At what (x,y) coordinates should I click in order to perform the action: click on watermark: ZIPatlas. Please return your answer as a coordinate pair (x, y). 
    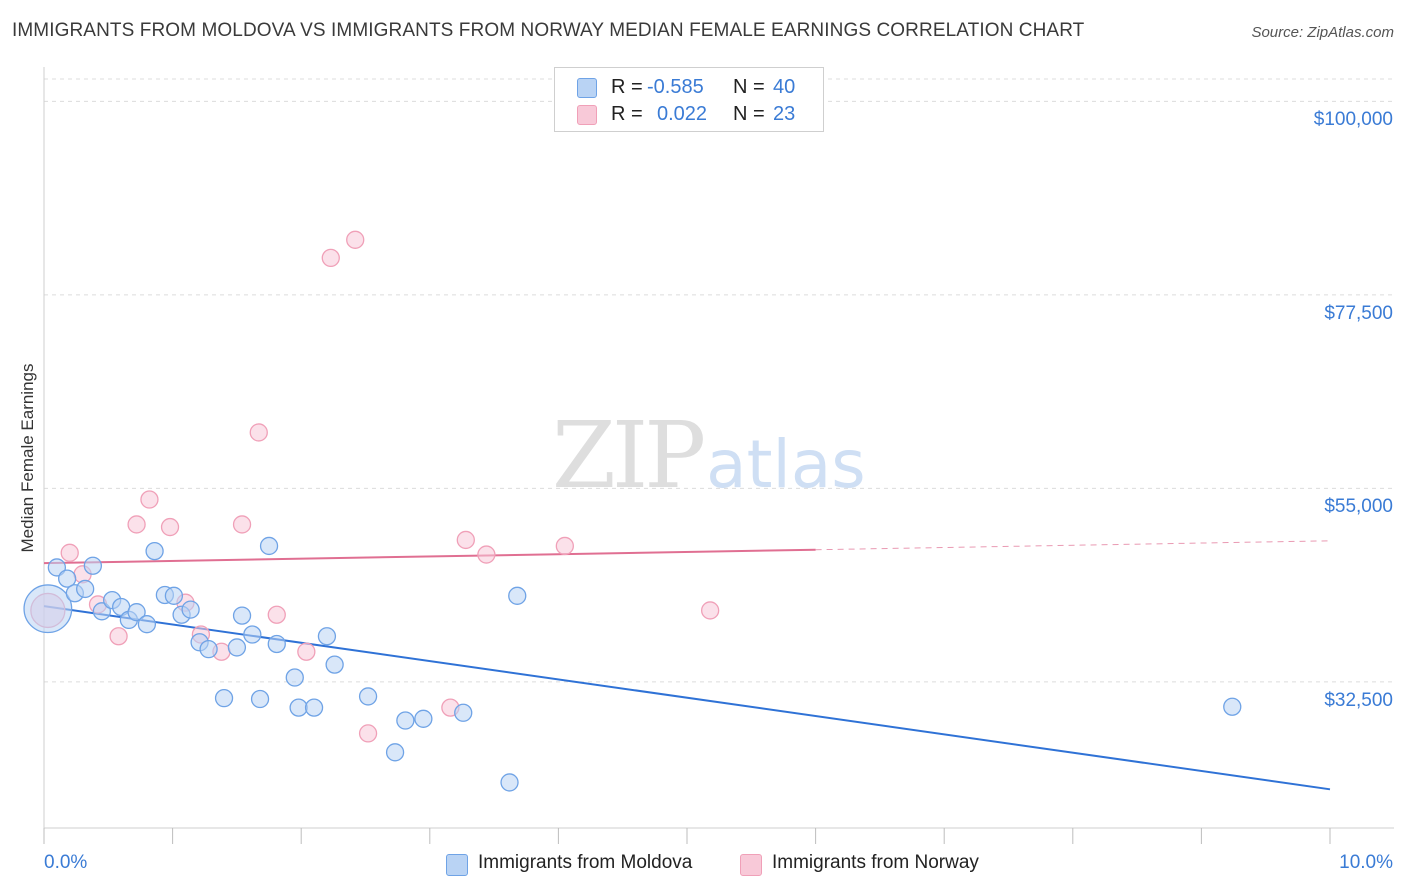
    Looking at the image, I should click on (709, 455).